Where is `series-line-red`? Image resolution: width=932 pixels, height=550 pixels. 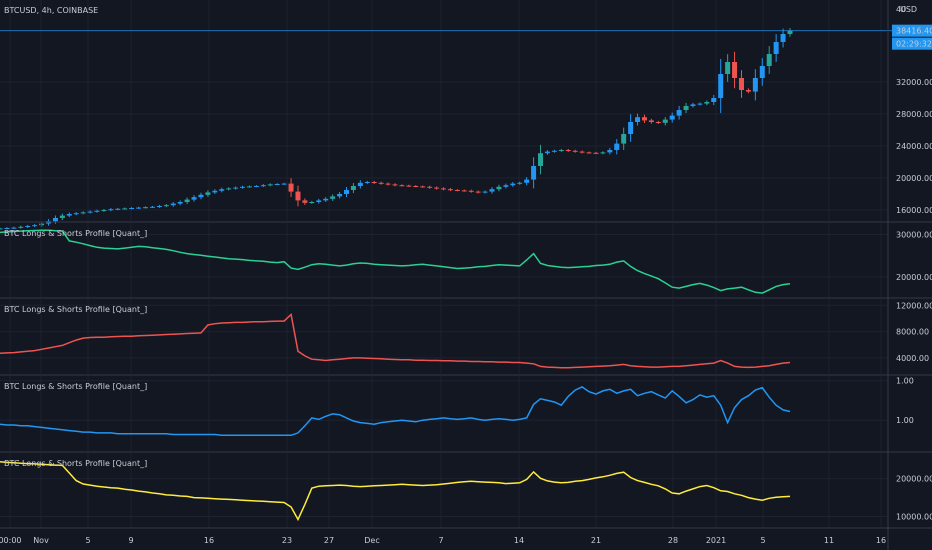 series-line-red is located at coordinates (395, 341).